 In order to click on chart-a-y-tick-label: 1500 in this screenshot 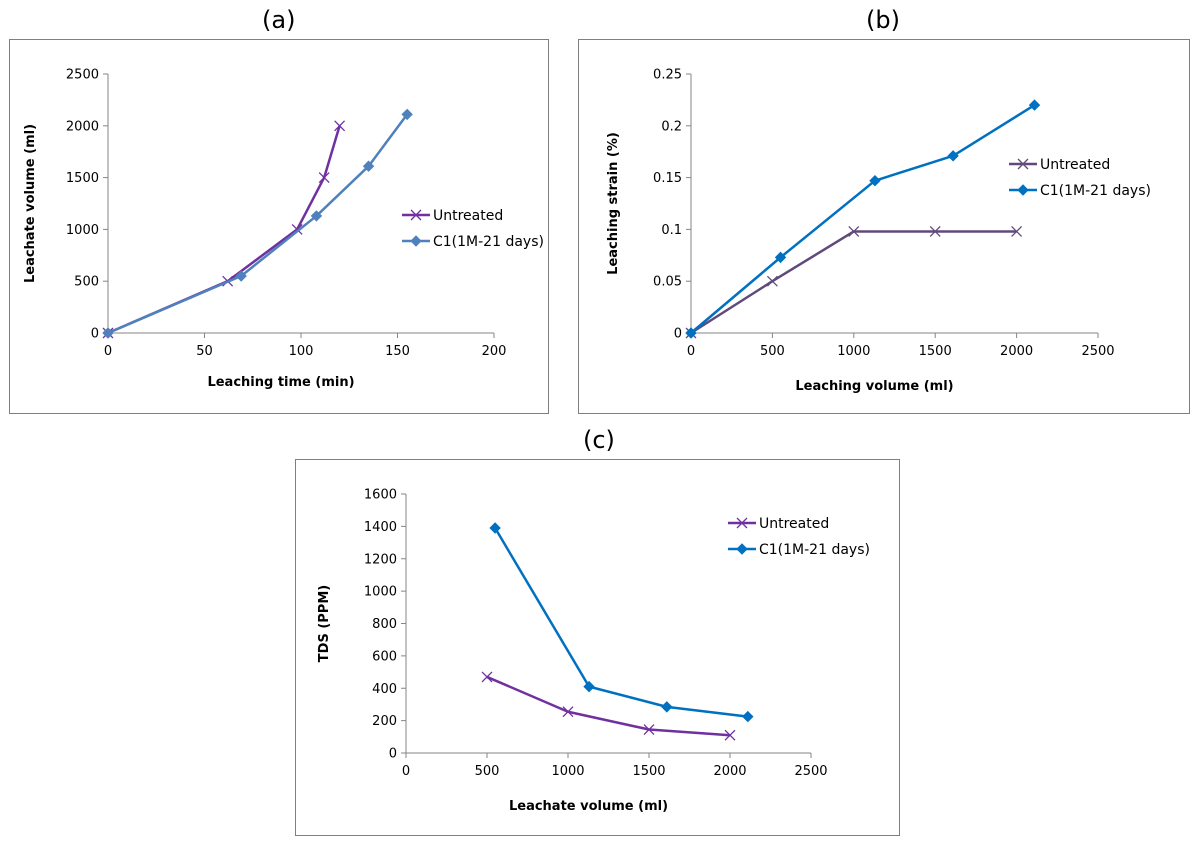, I will do `click(82, 178)`.